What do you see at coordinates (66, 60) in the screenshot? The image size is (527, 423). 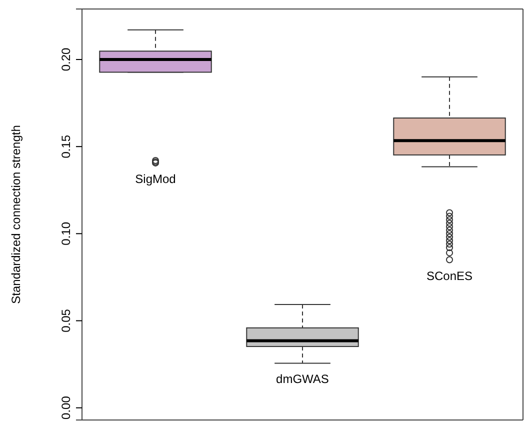 I see `y-tick-label: 0.20` at bounding box center [66, 60].